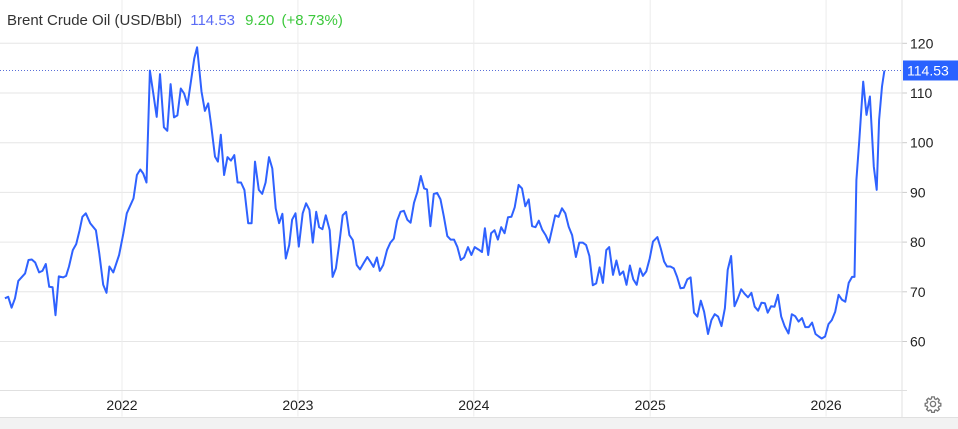 The image size is (958, 429). I want to click on y-tick-labels: 60 70 80 90 100 110 120, so click(922, 192).